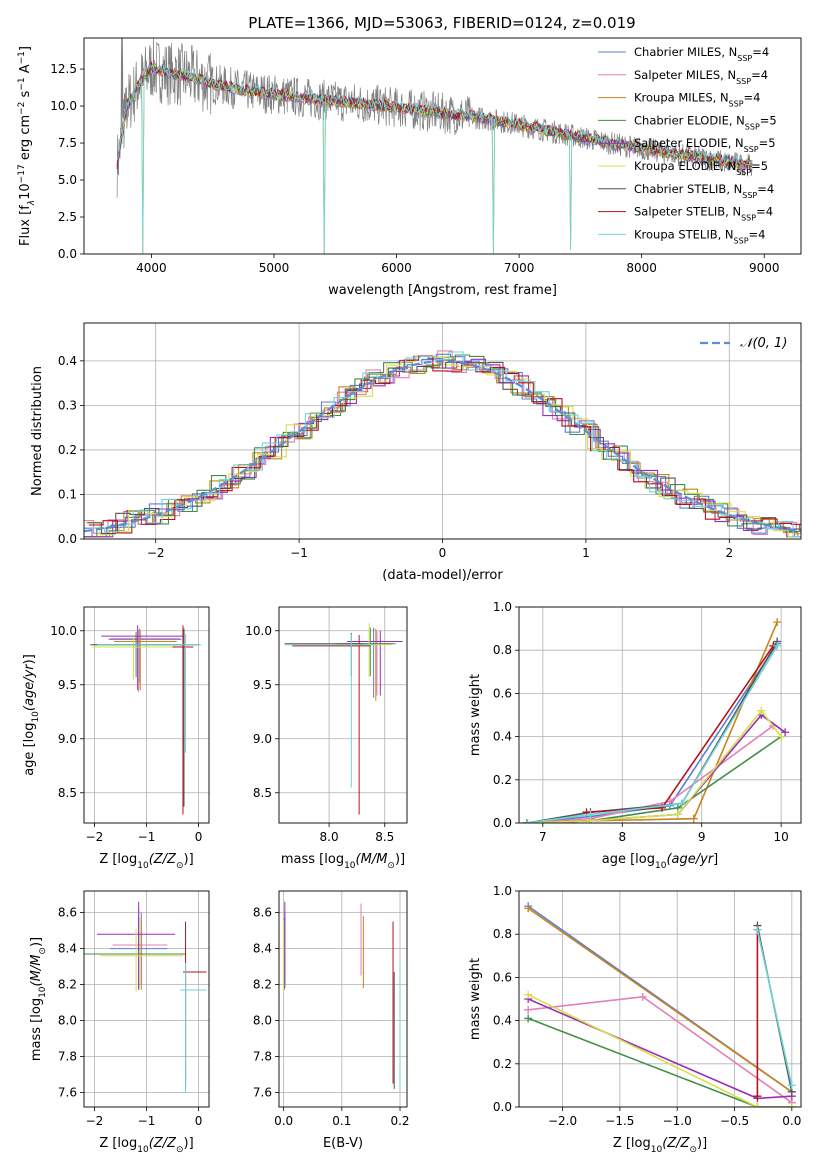 The height and width of the screenshot is (1170, 819). What do you see at coordinates (384, 837) in the screenshot?
I see `x-tick-label: 8.5` at bounding box center [384, 837].